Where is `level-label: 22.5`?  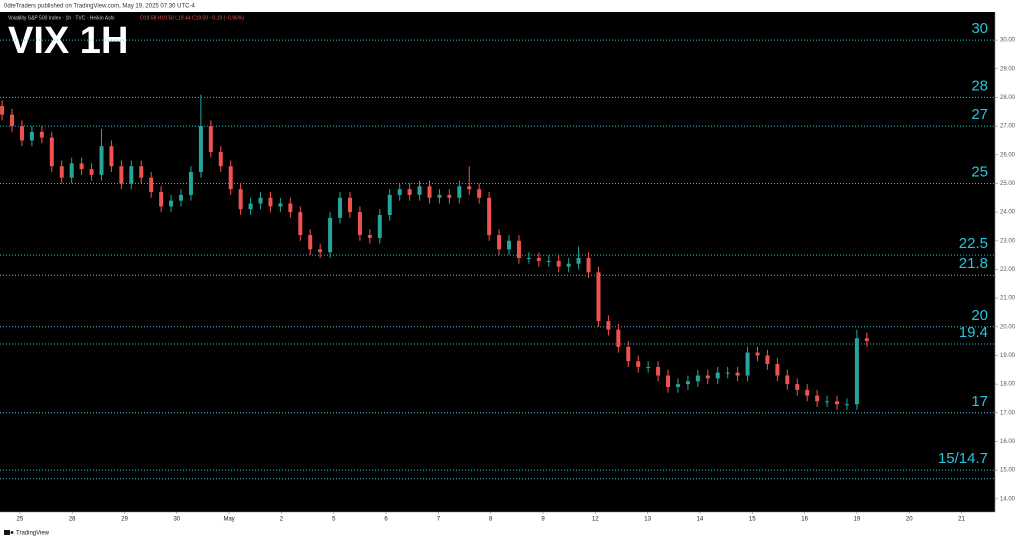
level-label: 22.5 is located at coordinates (973, 243).